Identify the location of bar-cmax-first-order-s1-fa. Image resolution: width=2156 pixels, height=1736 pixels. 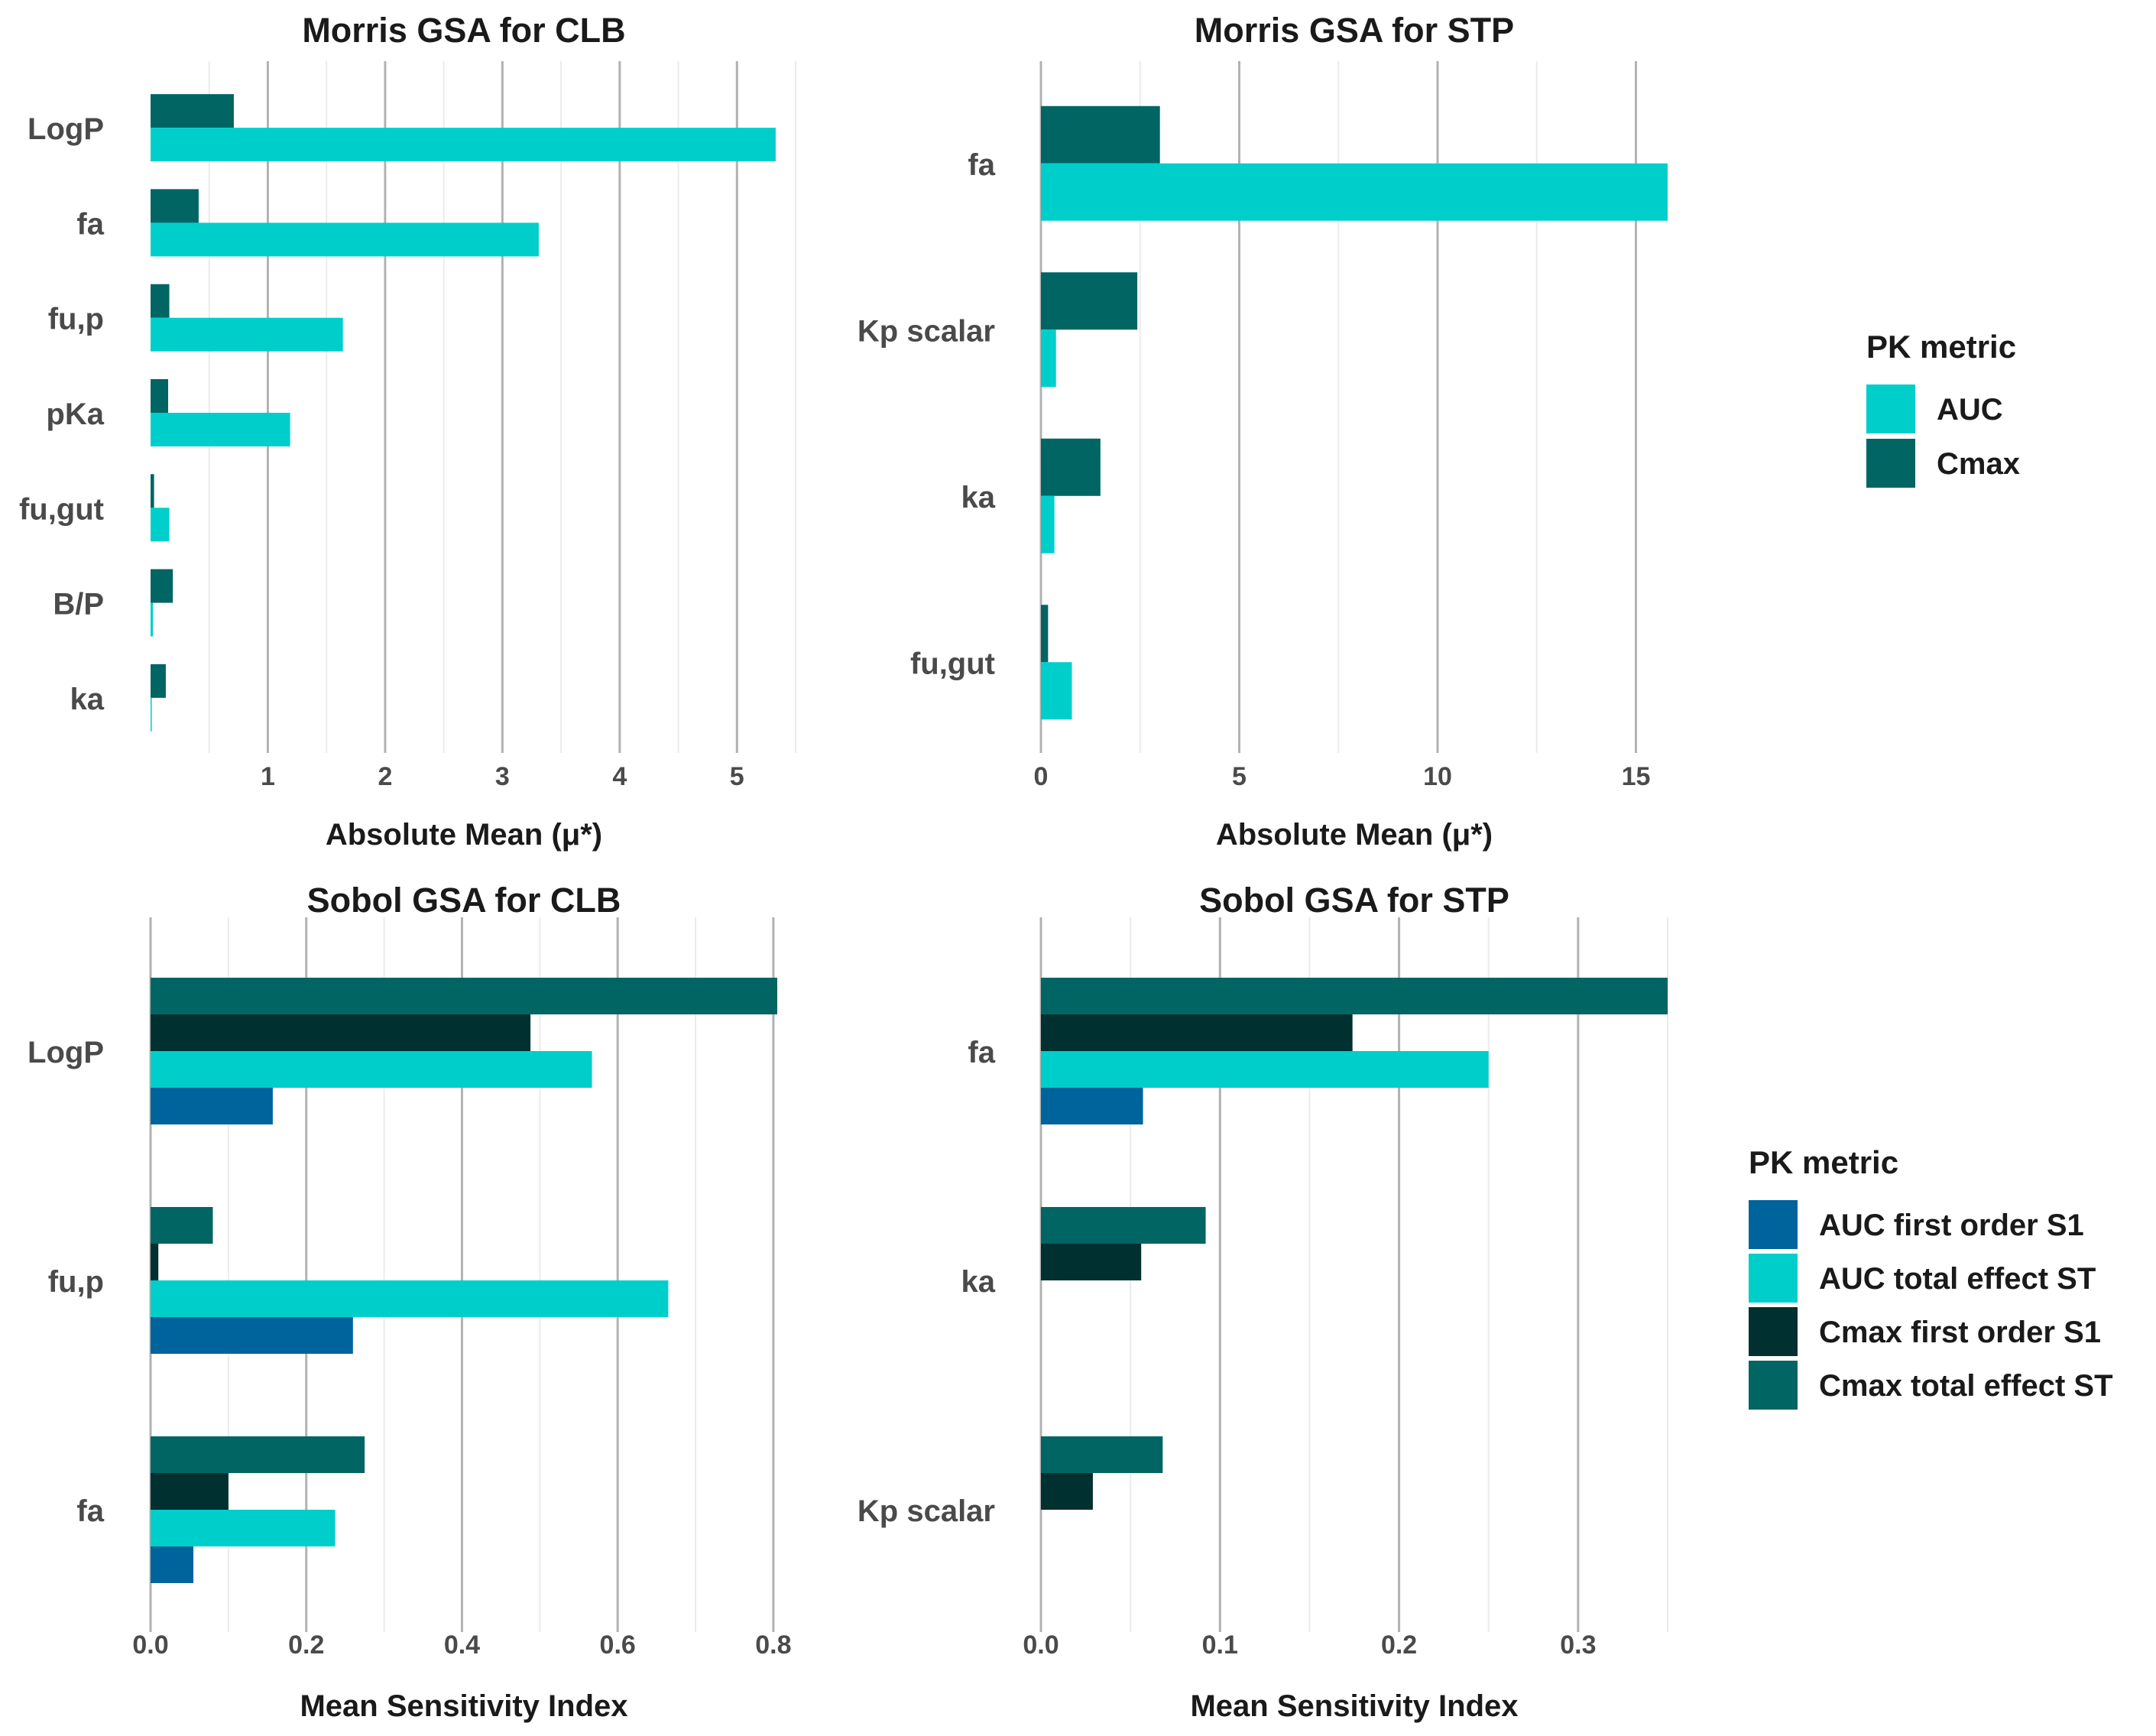
(1197, 1032).